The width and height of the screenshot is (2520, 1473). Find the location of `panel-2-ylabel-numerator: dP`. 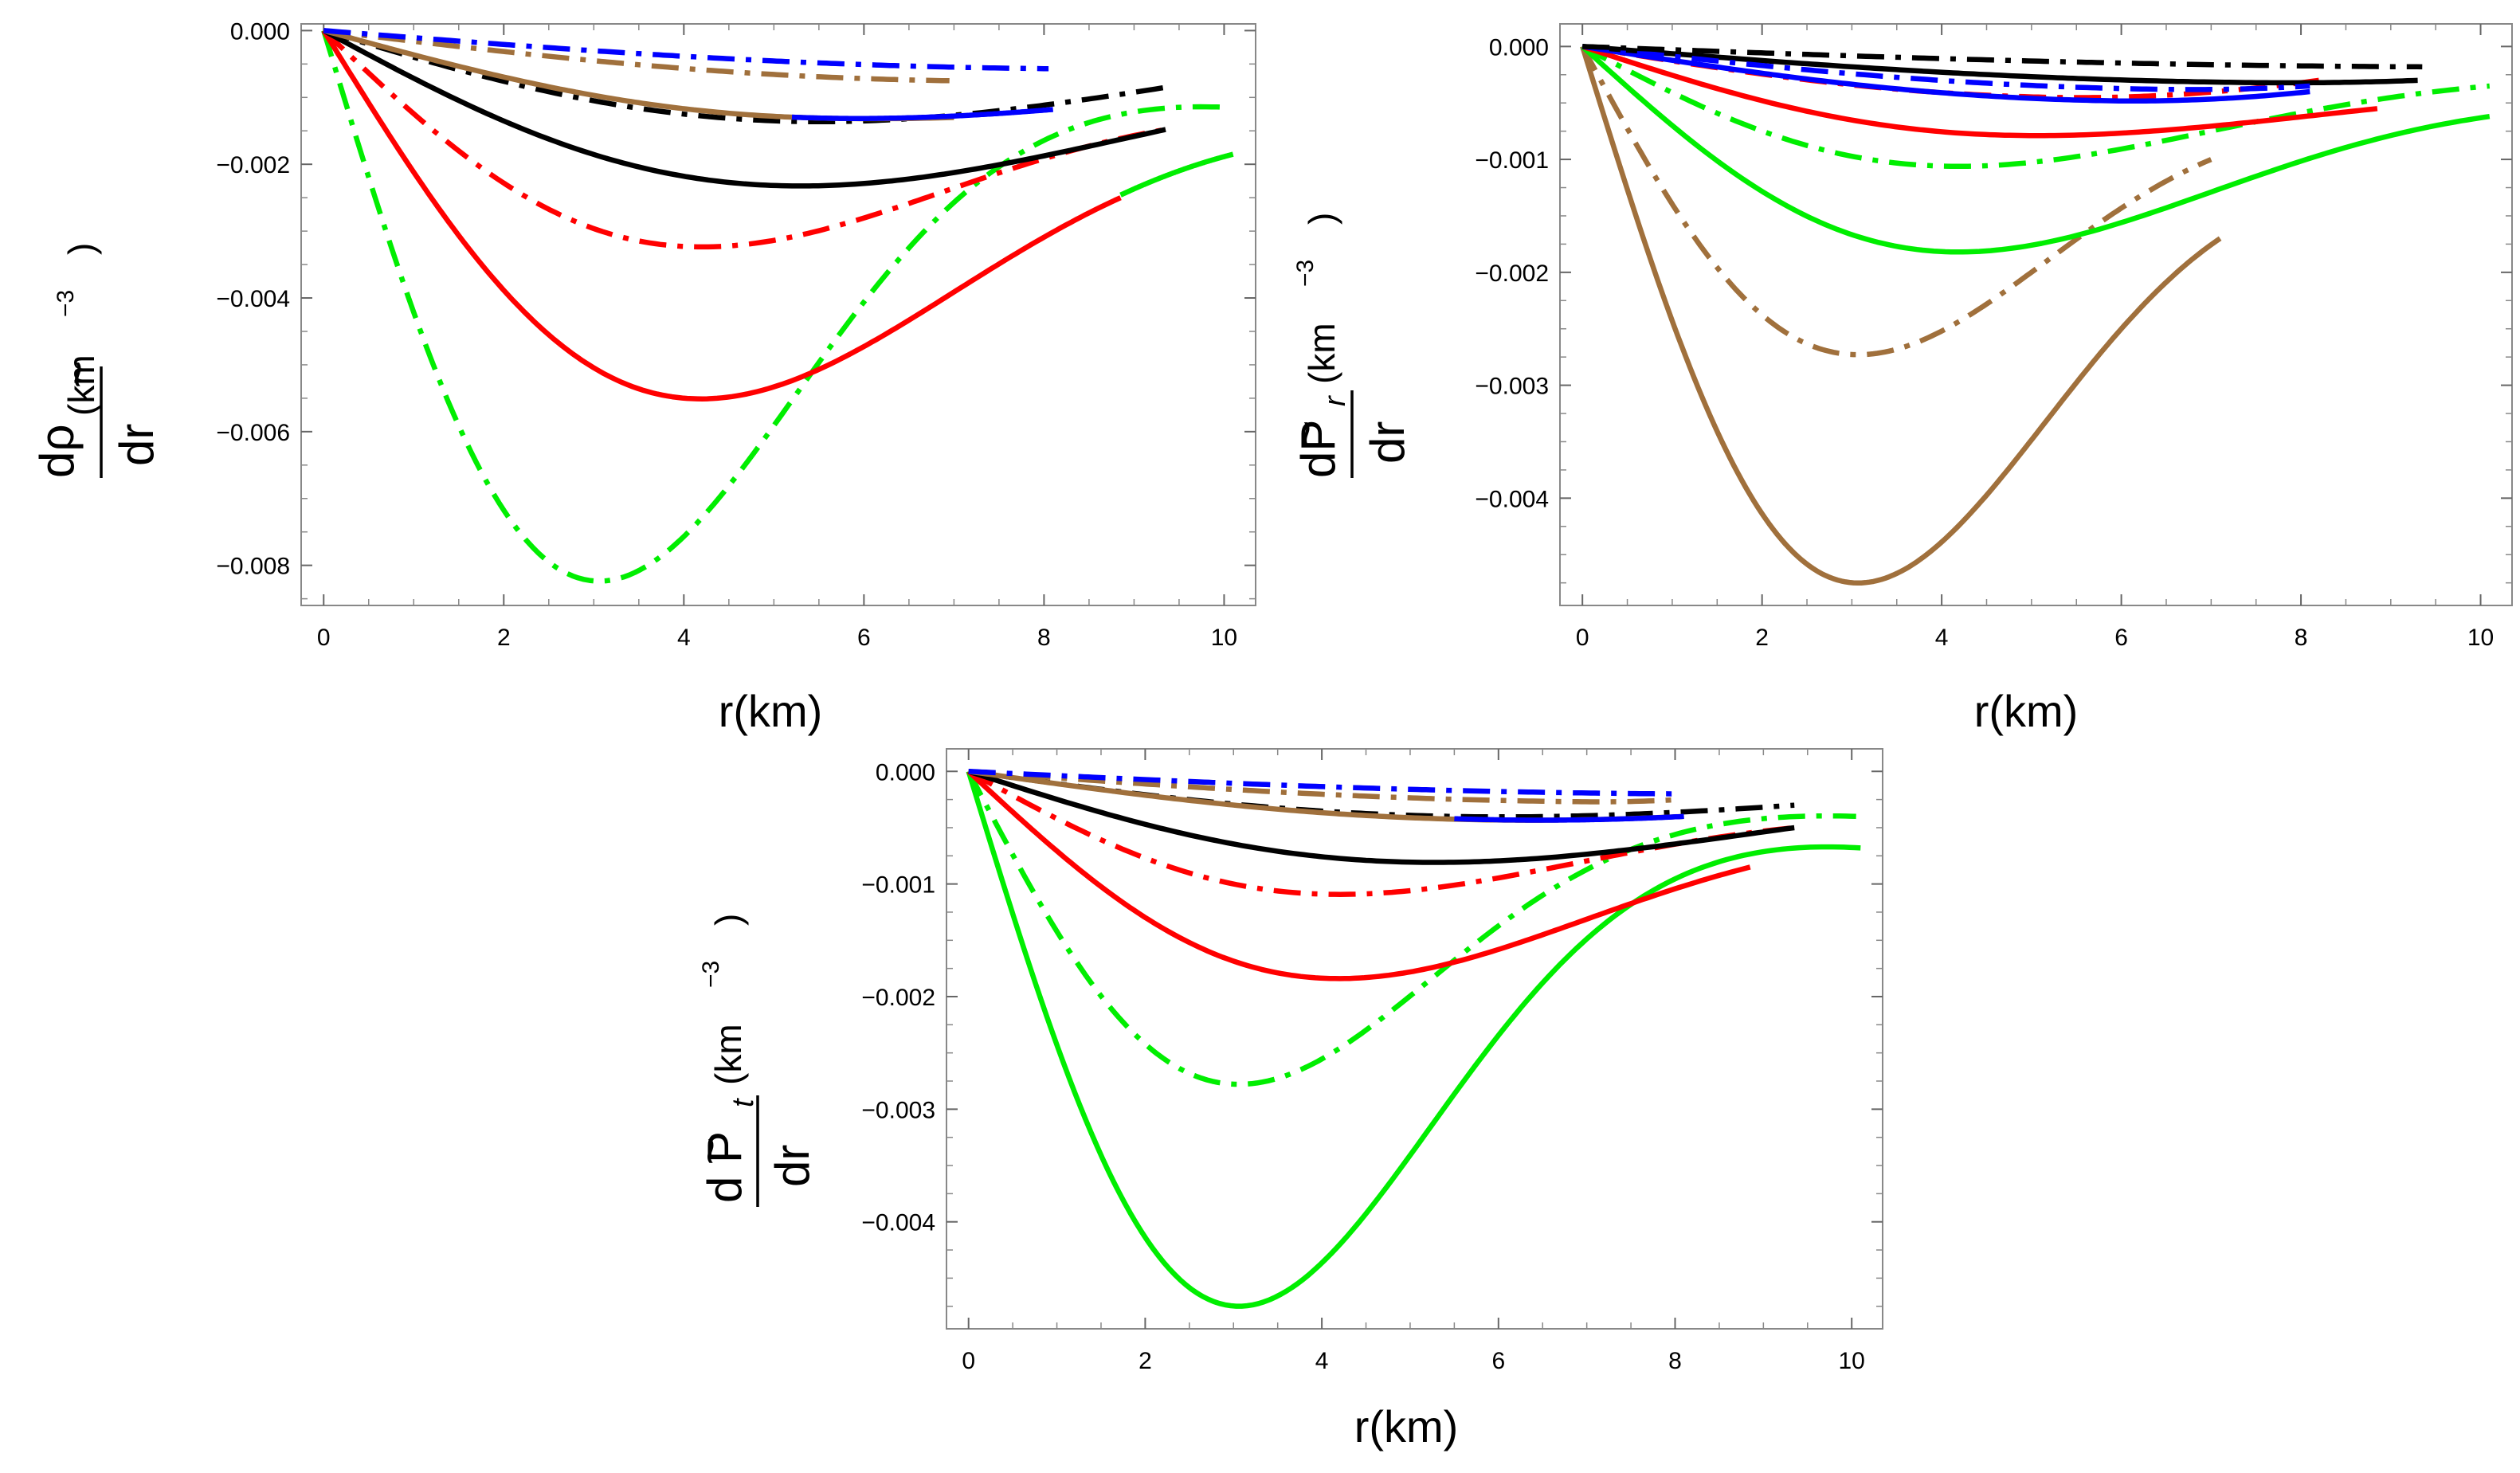

panel-2-ylabel-numerator: dP is located at coordinates (1318, 449).